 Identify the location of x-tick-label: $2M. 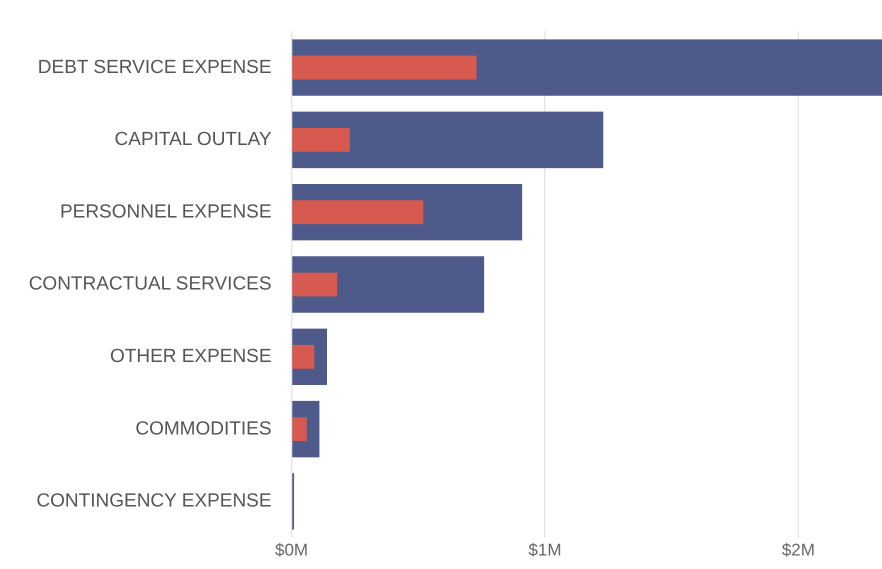
(798, 550).